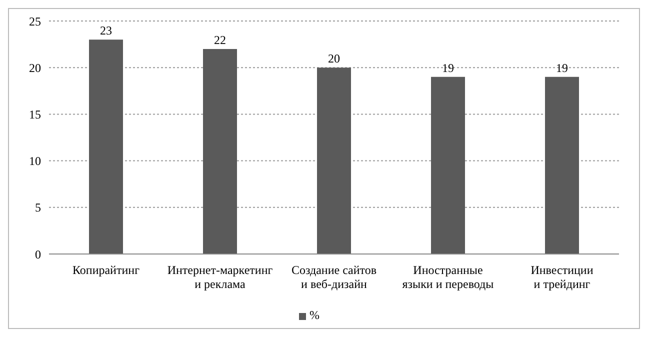 The height and width of the screenshot is (337, 648). What do you see at coordinates (220, 39) in the screenshot?
I see `data-label: 22` at bounding box center [220, 39].